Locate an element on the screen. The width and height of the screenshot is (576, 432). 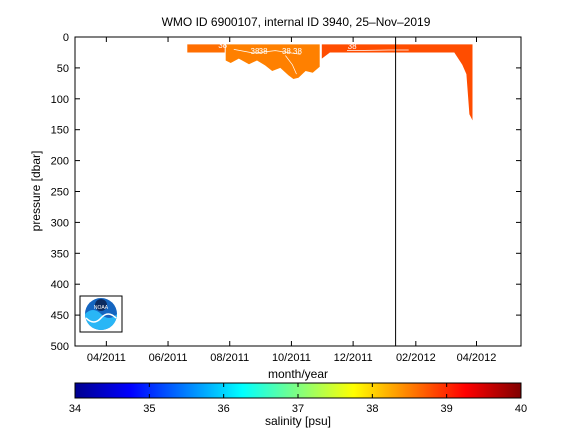
colorbar-tick-label: 34 is located at coordinates (75, 409).